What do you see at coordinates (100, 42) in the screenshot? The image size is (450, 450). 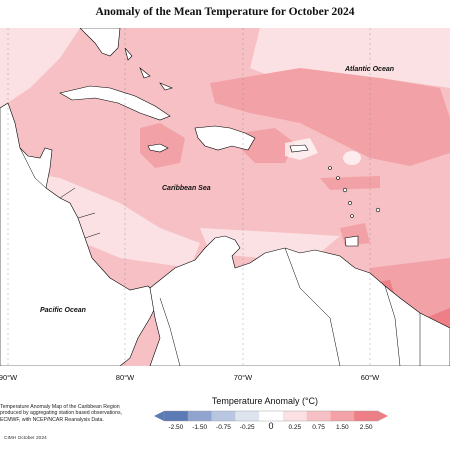 I see `florida-land` at bounding box center [100, 42].